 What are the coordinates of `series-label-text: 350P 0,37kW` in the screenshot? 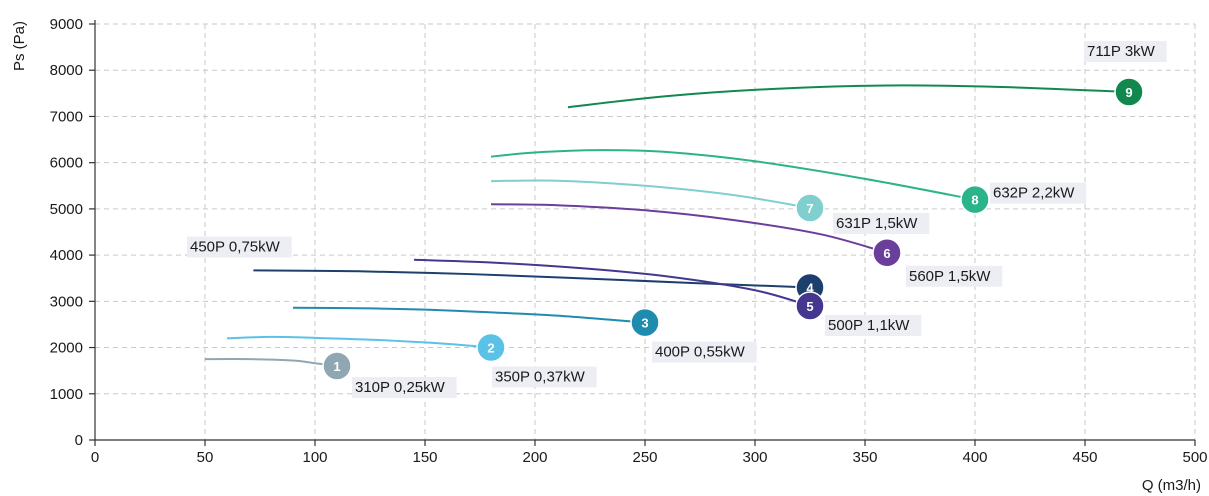 It's located at (540, 377).